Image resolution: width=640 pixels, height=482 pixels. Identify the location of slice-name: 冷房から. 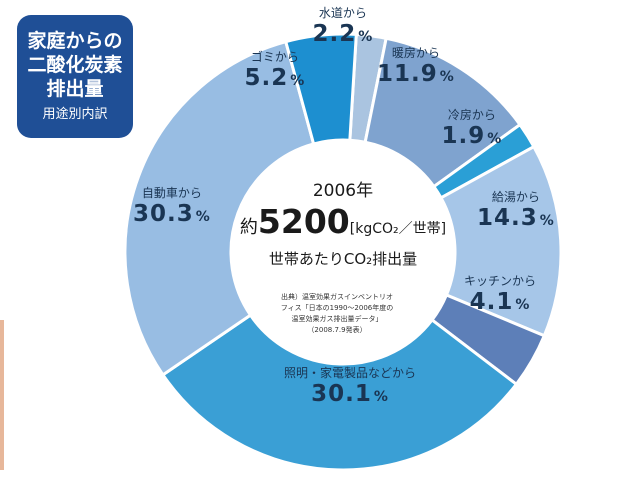
(471, 115).